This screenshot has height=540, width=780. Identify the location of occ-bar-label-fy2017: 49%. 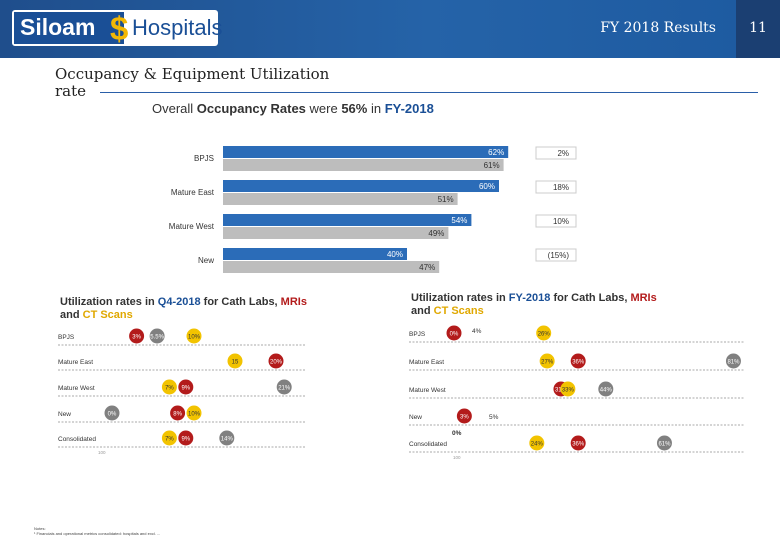
(436, 233).